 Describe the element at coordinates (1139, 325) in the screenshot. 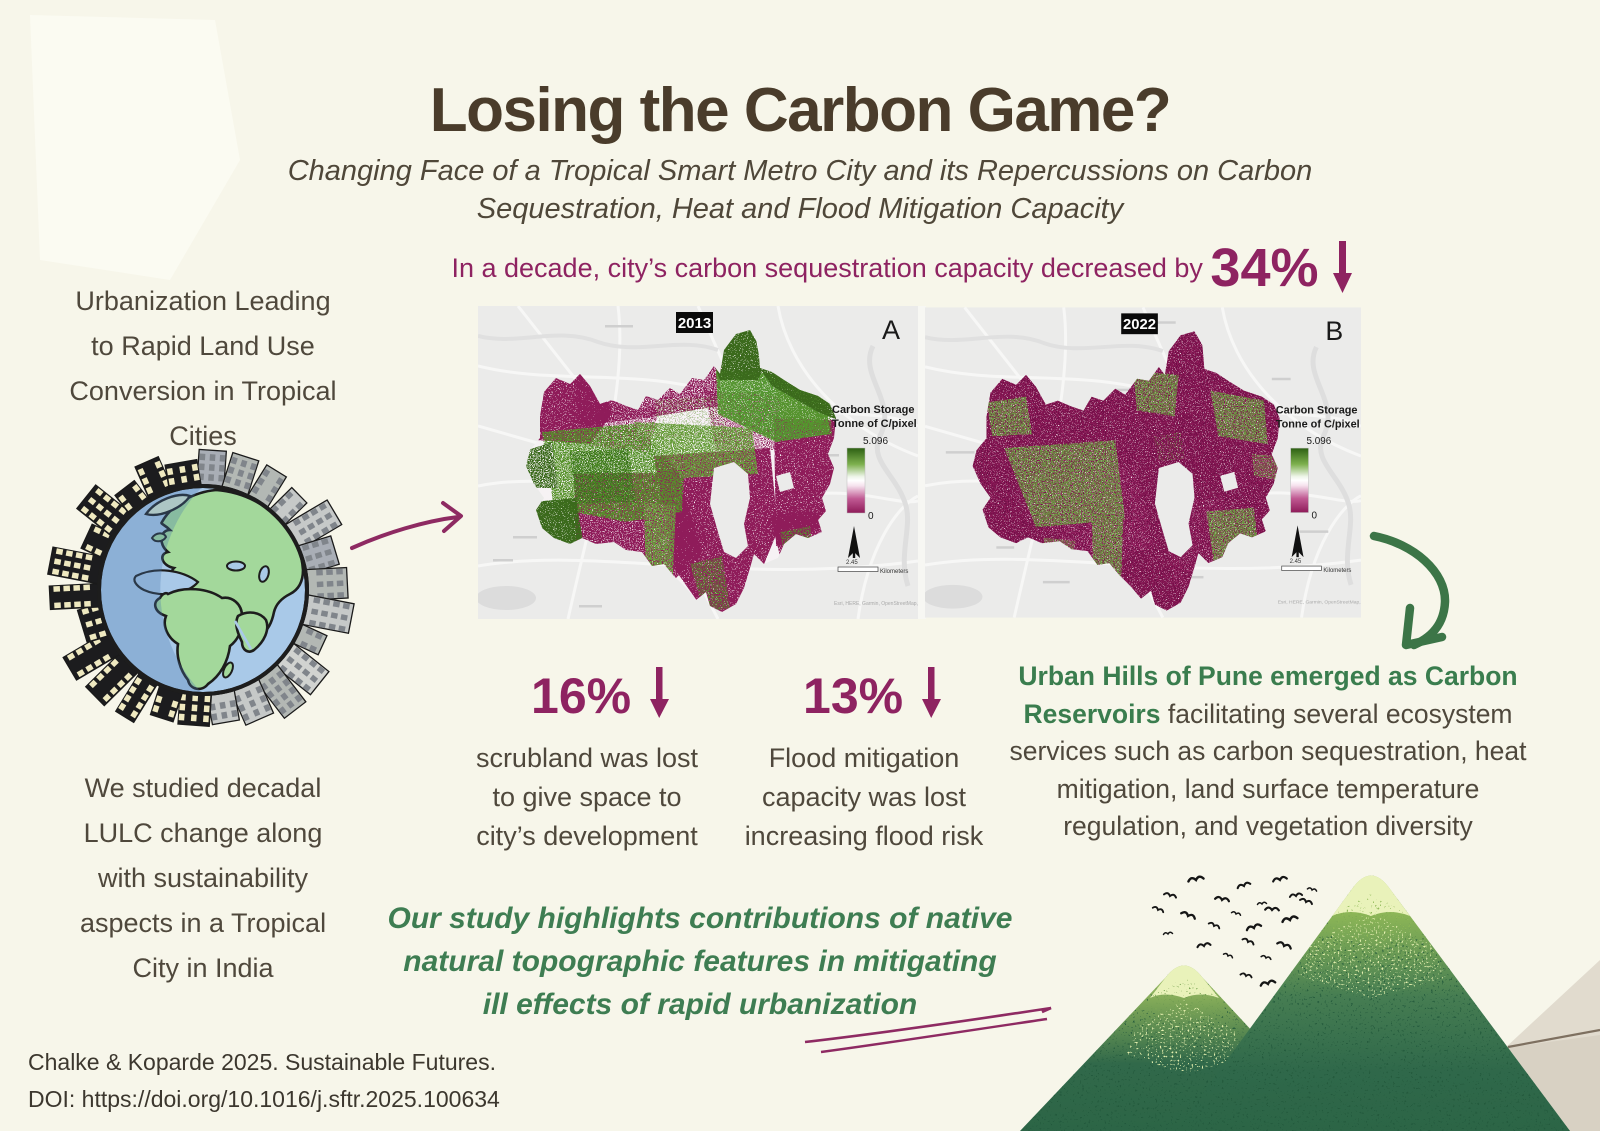

I see `svg-text: 2022` at that location.